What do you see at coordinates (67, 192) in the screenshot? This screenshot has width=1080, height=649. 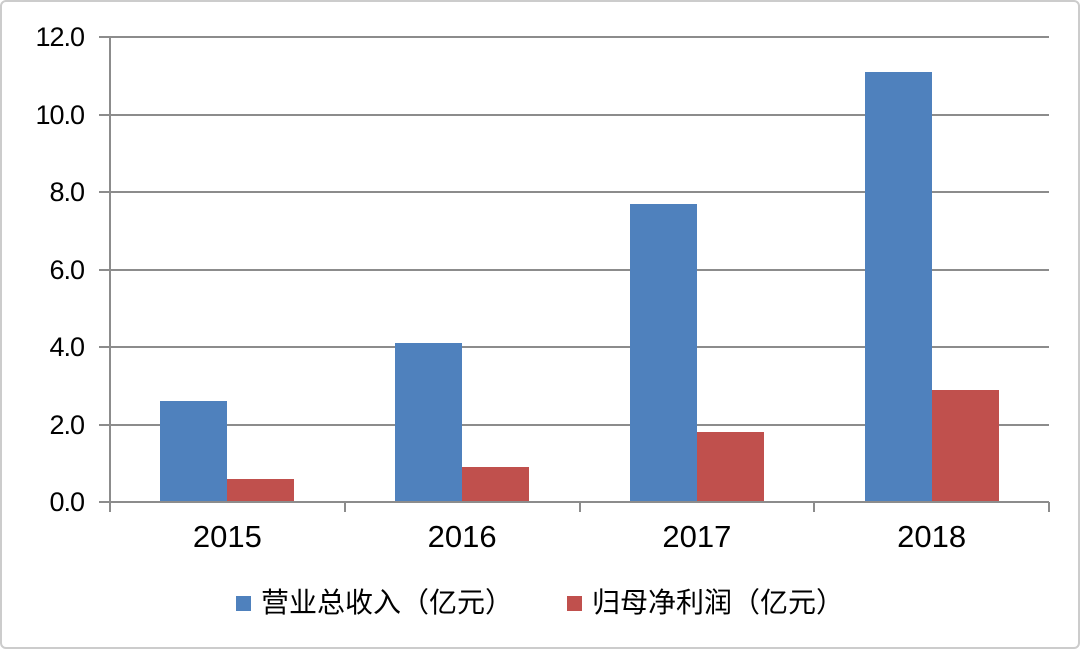 I see `y-tick-label: 8.0` at bounding box center [67, 192].